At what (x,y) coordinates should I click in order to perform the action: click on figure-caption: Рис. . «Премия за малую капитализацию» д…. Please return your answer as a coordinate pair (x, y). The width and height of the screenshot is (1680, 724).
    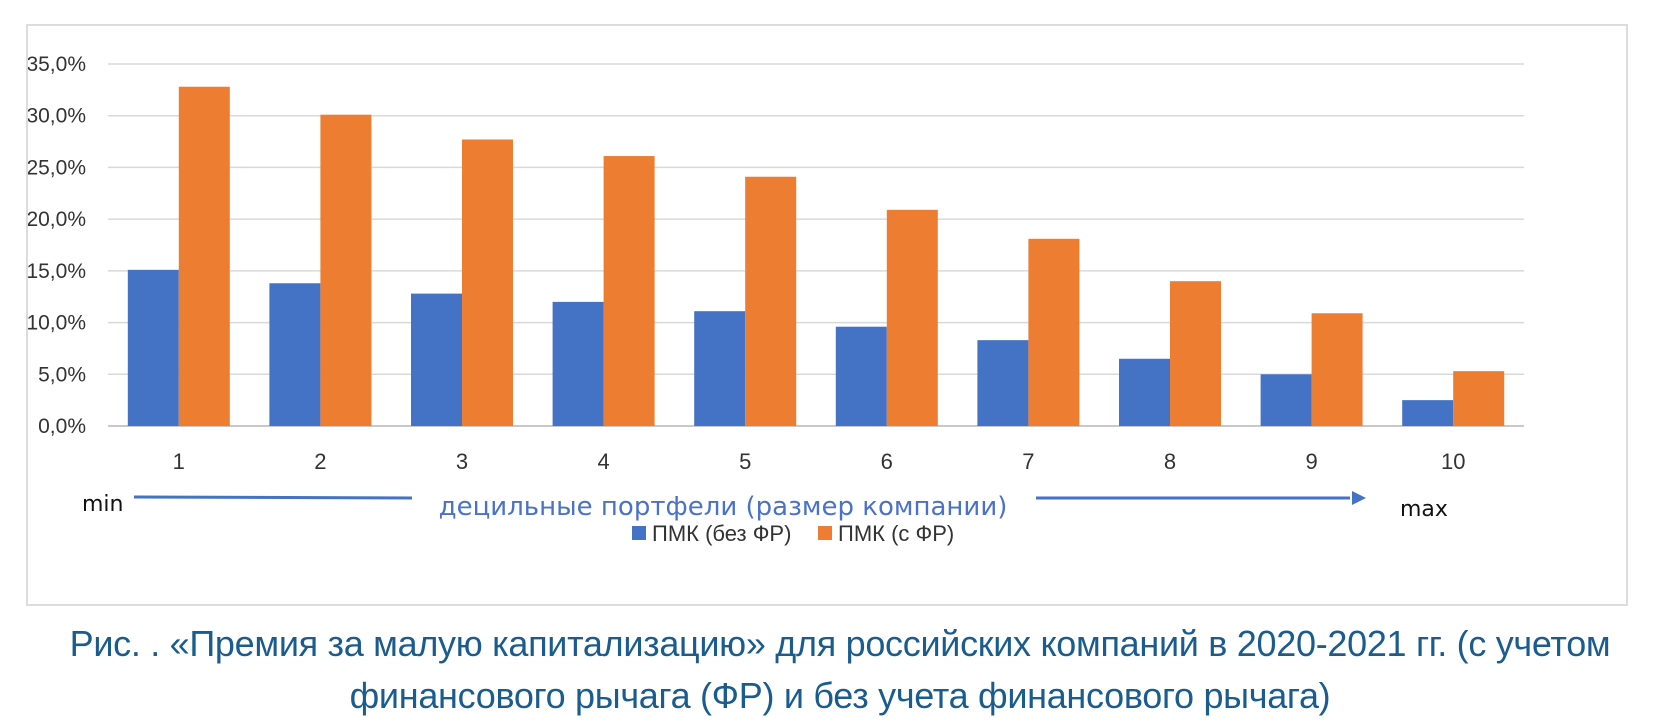
    Looking at the image, I should click on (840, 670).